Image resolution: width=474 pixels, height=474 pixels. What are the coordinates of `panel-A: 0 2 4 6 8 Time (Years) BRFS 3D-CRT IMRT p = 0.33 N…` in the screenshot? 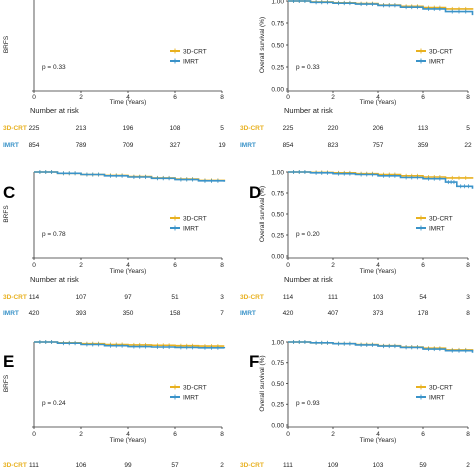 It's located at (114, 74).